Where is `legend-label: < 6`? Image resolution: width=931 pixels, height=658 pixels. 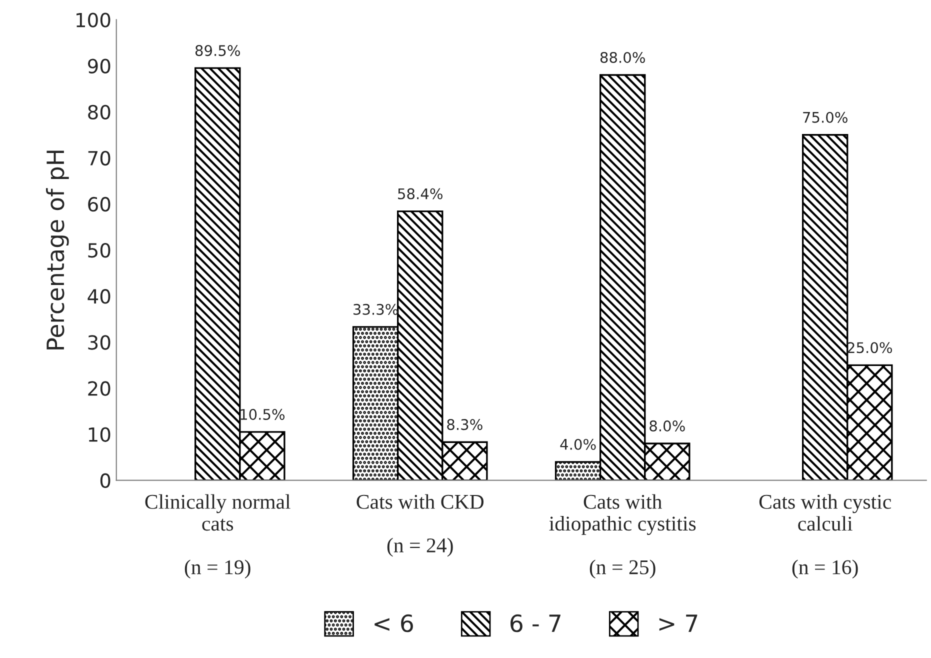 legend-label: < 6 is located at coordinates (393, 623).